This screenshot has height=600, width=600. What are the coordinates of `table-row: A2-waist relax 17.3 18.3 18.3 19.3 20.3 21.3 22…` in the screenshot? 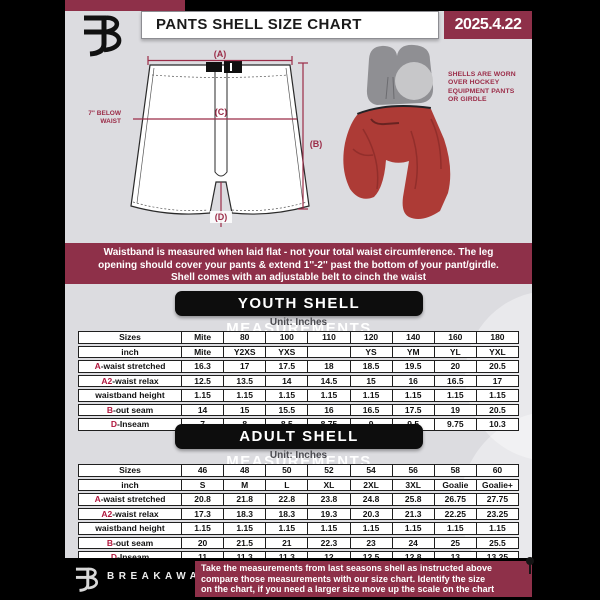 It's located at (298, 513).